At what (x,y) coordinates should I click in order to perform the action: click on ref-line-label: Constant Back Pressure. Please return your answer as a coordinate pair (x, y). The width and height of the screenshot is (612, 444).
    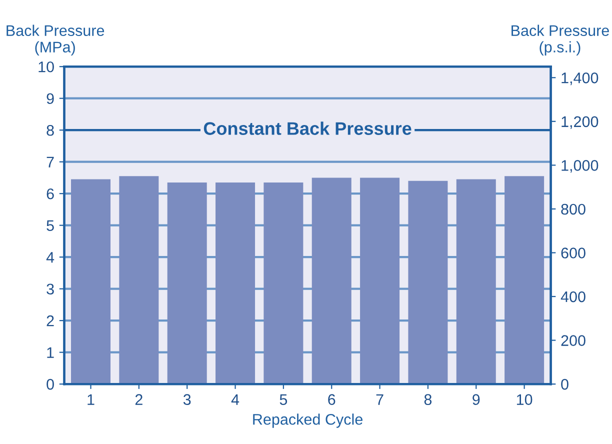
    Looking at the image, I should click on (308, 128).